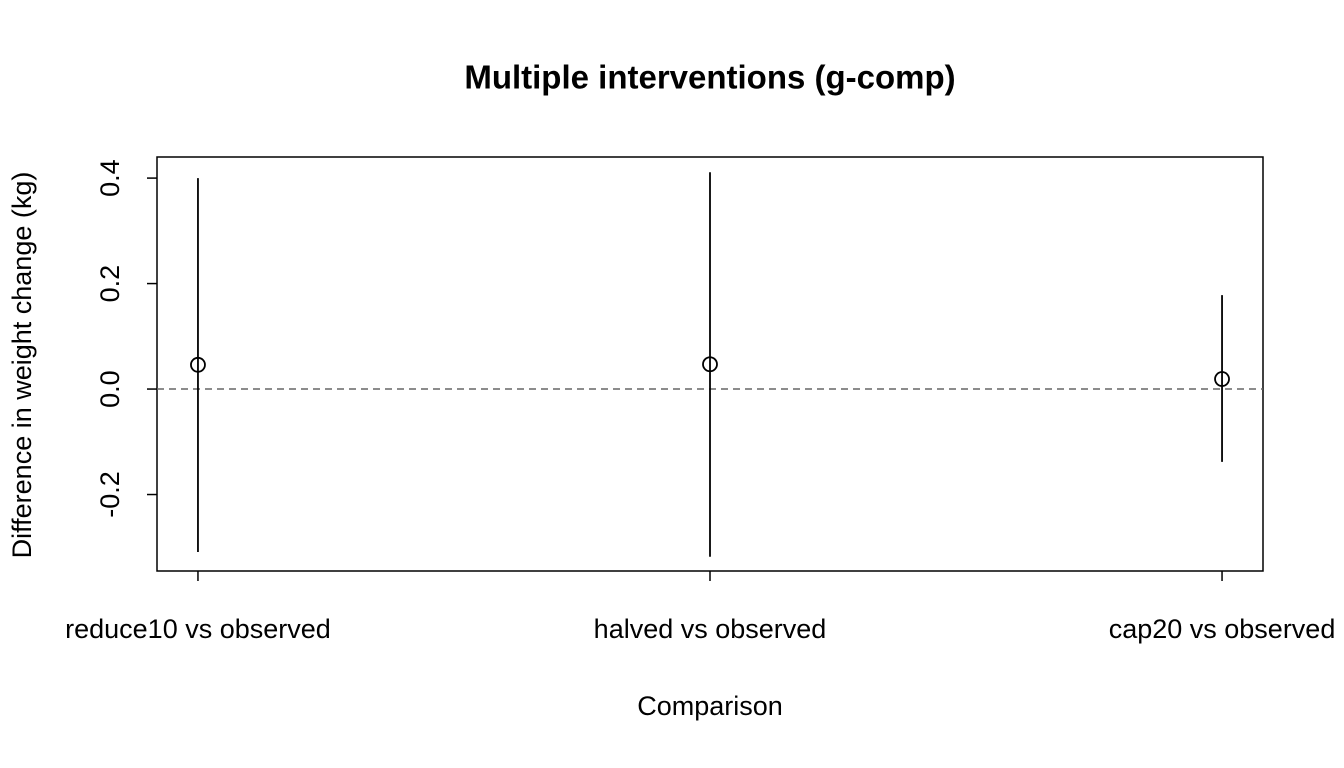 This screenshot has width=1344, height=768. Describe the element at coordinates (110, 284) in the screenshot. I see `y-tick-label: 0.2` at that location.